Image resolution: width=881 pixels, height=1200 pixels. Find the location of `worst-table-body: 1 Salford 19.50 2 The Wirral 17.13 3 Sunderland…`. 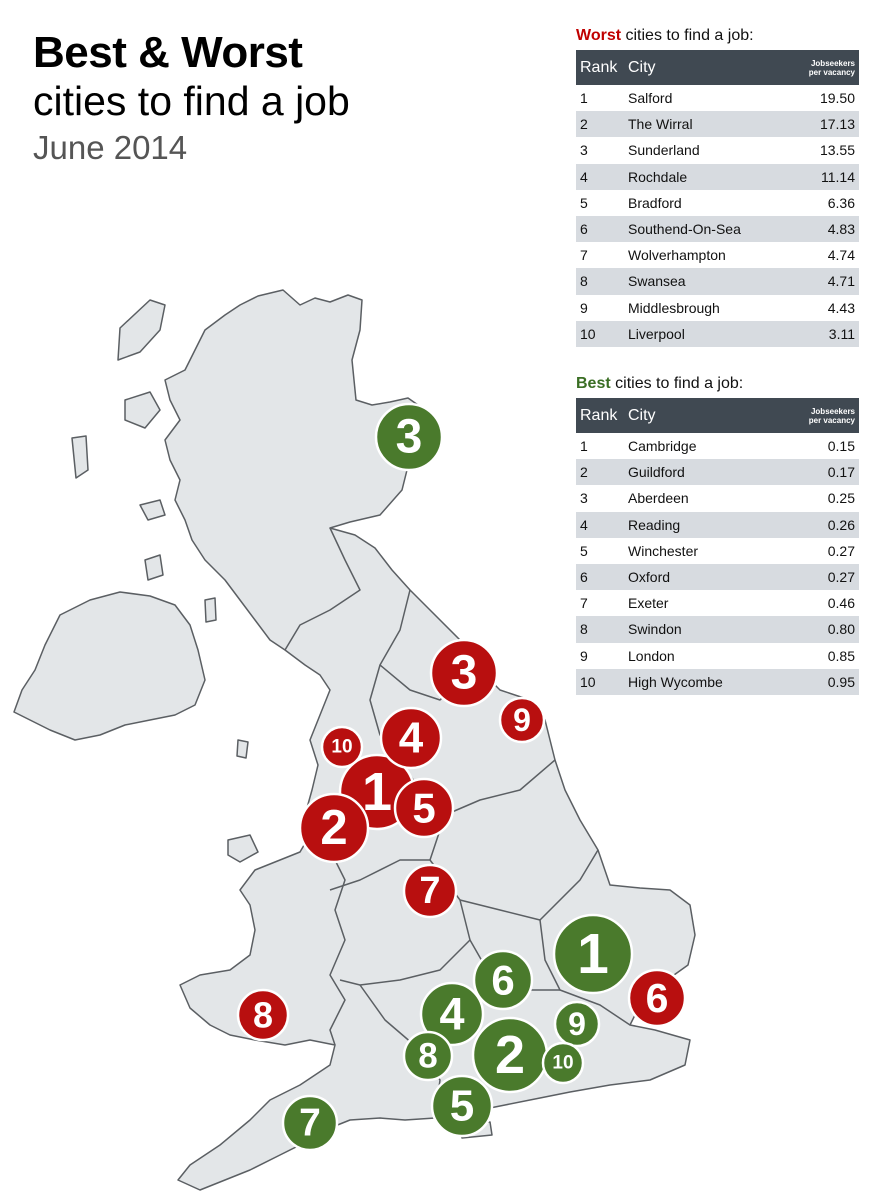

worst-table-body: 1 Salford 19.50 2 The Wirral 17.13 3 Sunderland… is located at coordinates (717, 216).